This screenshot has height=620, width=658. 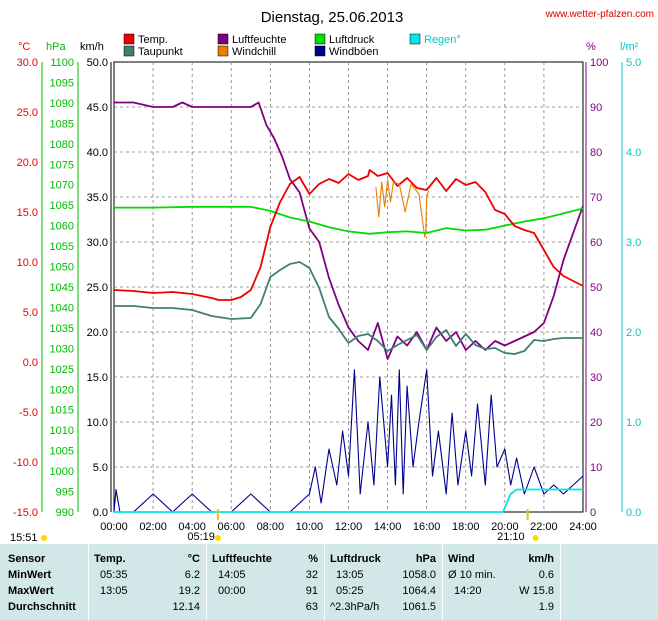 I want to click on legend-label: Windböen, so click(x=354, y=52).